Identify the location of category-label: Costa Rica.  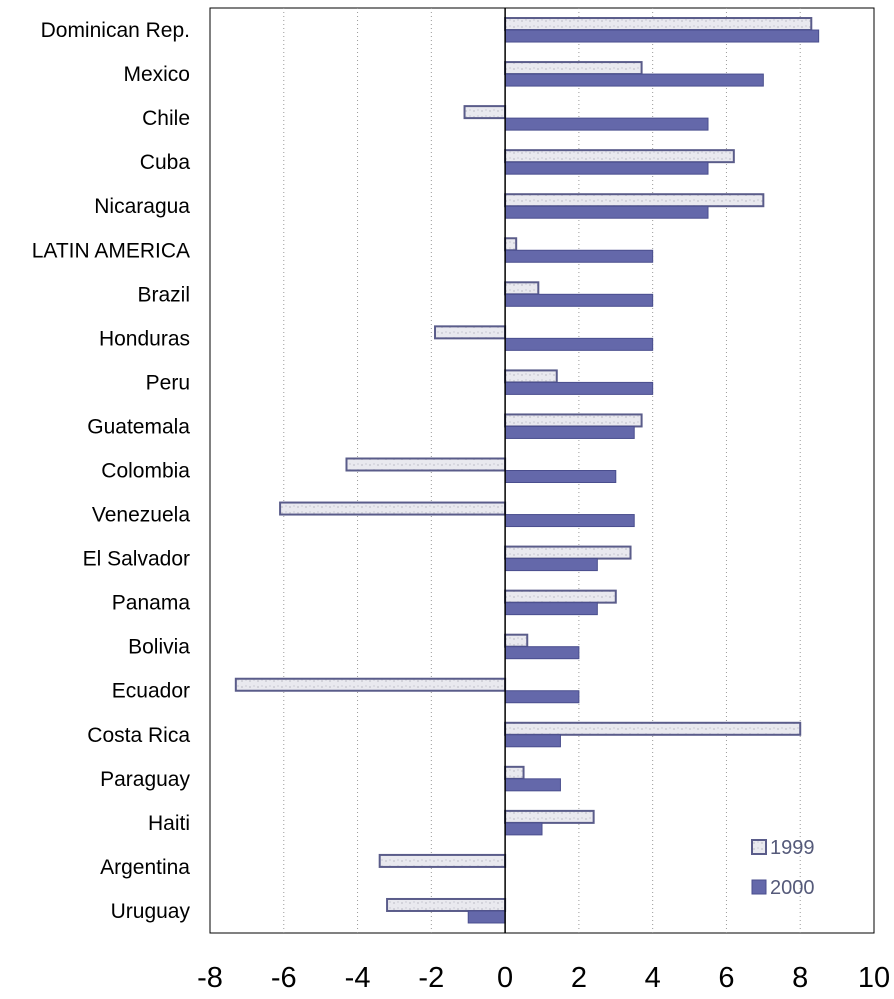
(138, 735).